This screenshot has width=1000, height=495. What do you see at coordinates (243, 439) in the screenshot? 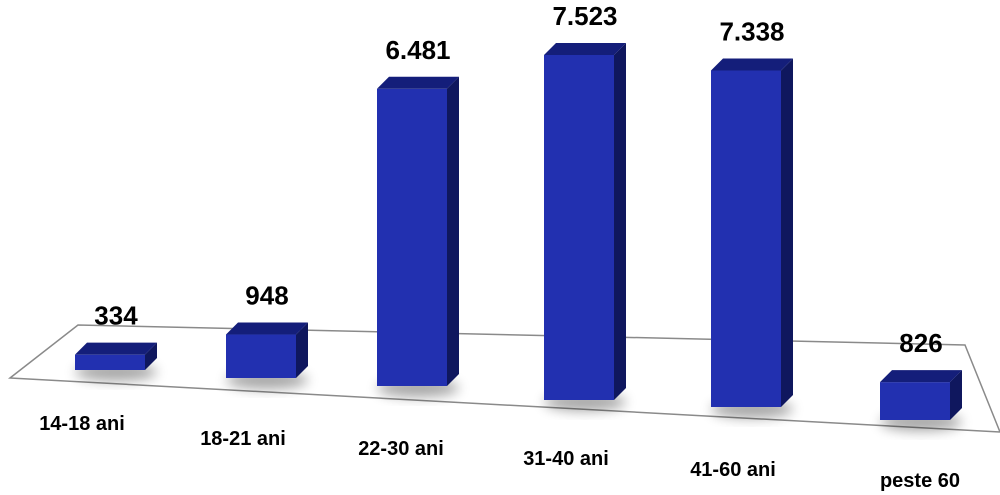
I see `category-label: 18-21 ani` at bounding box center [243, 439].